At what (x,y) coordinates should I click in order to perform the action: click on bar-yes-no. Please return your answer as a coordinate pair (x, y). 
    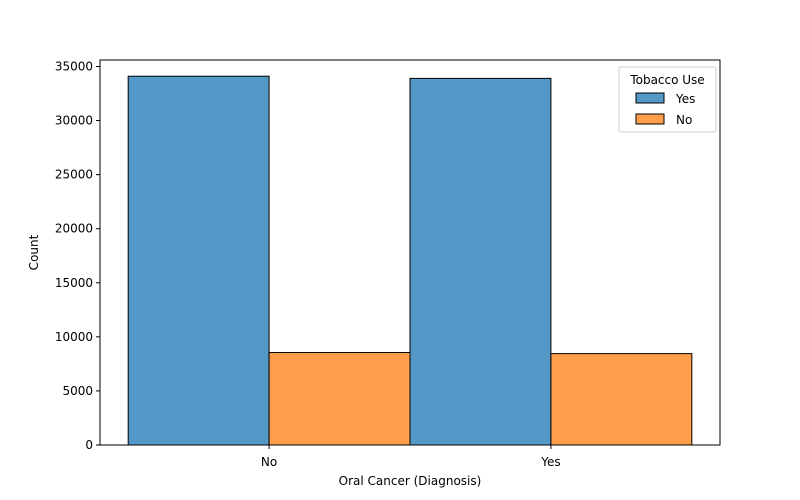
    Looking at the image, I should click on (621, 399).